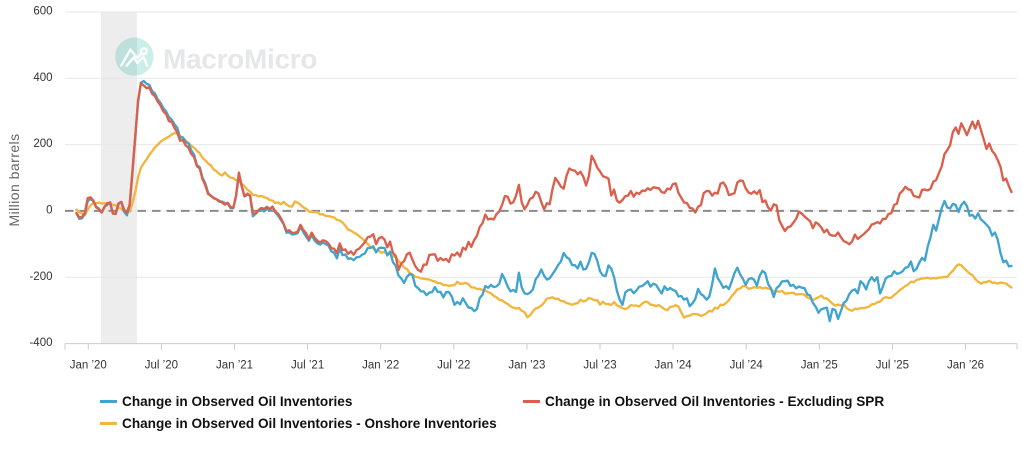  I want to click on svg-text: Jan ’23, so click(526, 366).